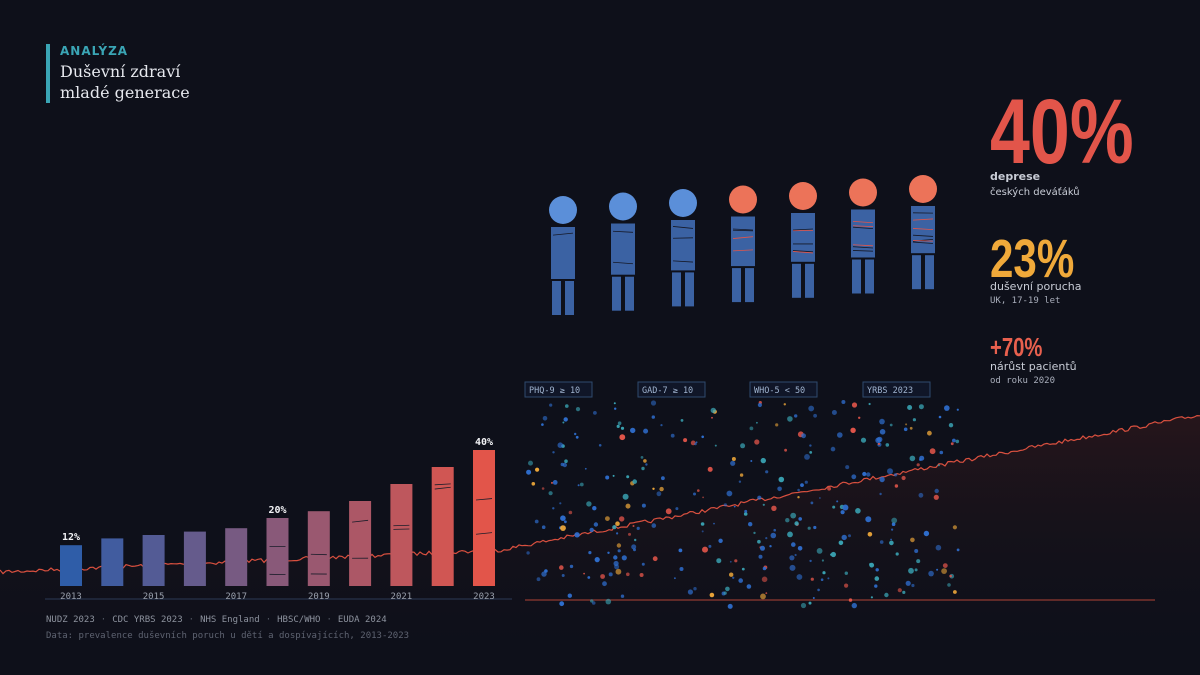 Image resolution: width=1200 pixels, height=675 pixels. What do you see at coordinates (742, 495) in the screenshot?
I see `scatter-layer: PHQ-9 ≥ 10 GAD-7 ≥ 10 WHO-5 < 50 YRBS 2023` at bounding box center [742, 495].